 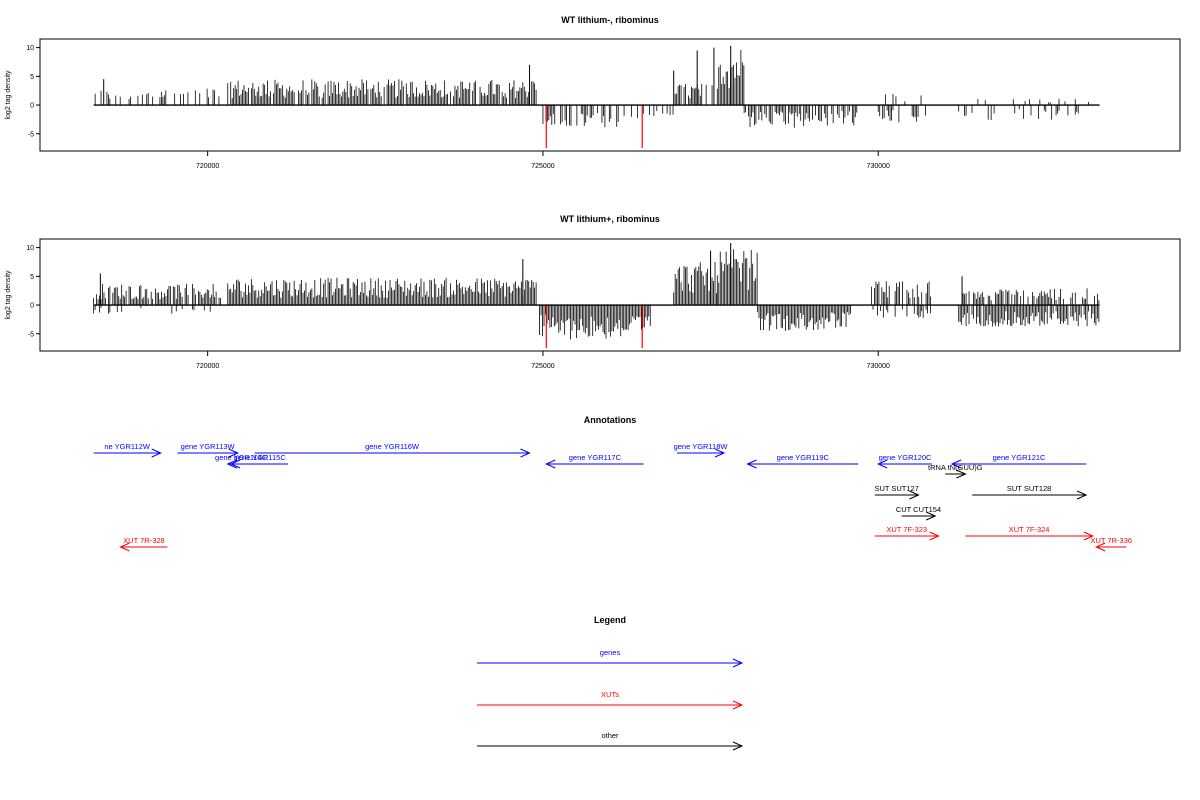 What do you see at coordinates (1019, 457) in the screenshot?
I see `feature-label: gene YGR121C` at bounding box center [1019, 457].